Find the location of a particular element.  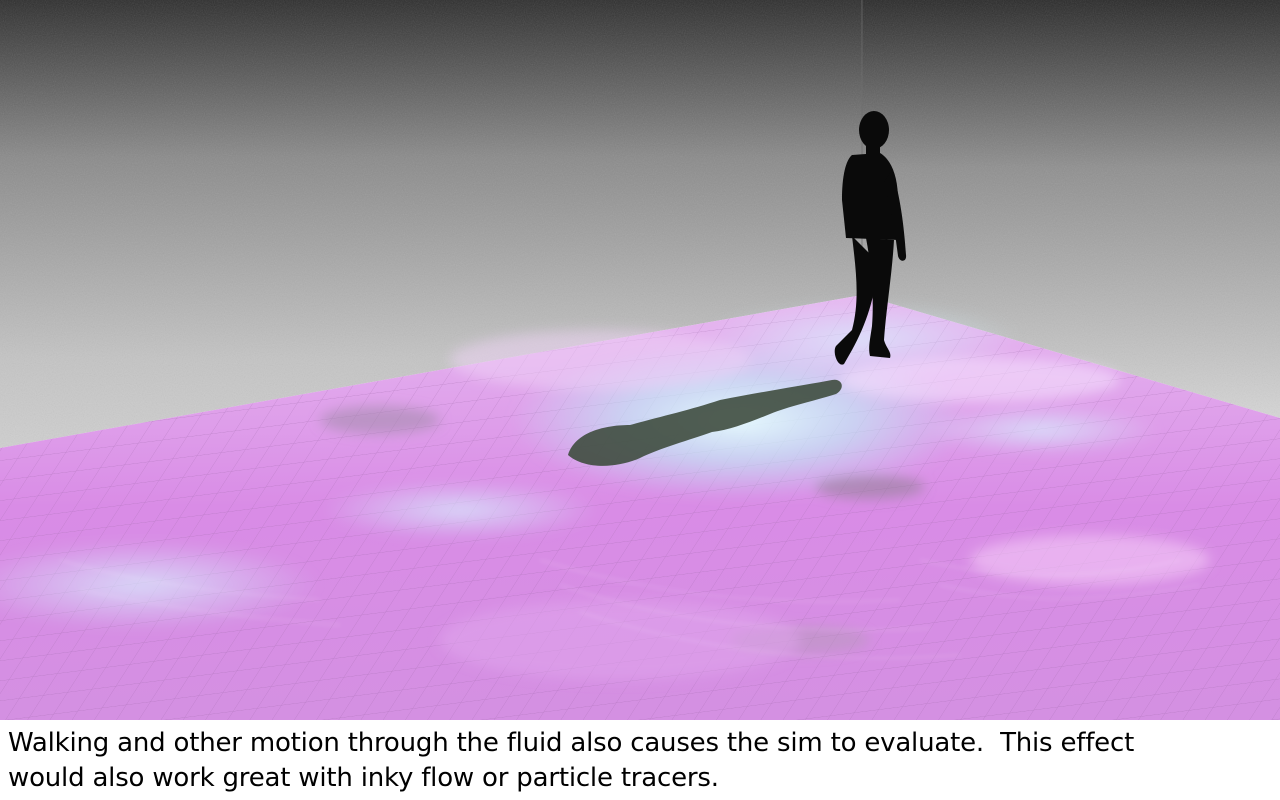

ripples is located at coordinates (630, 609).